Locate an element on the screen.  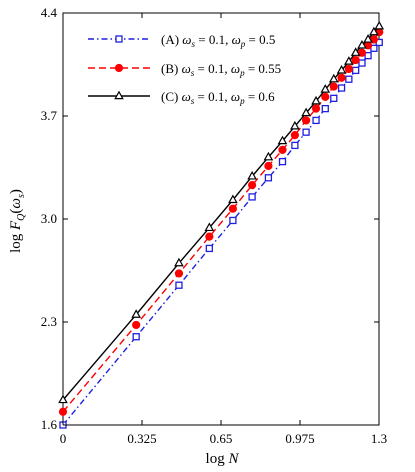
x-tick-label: 1.3 is located at coordinates (379, 438).